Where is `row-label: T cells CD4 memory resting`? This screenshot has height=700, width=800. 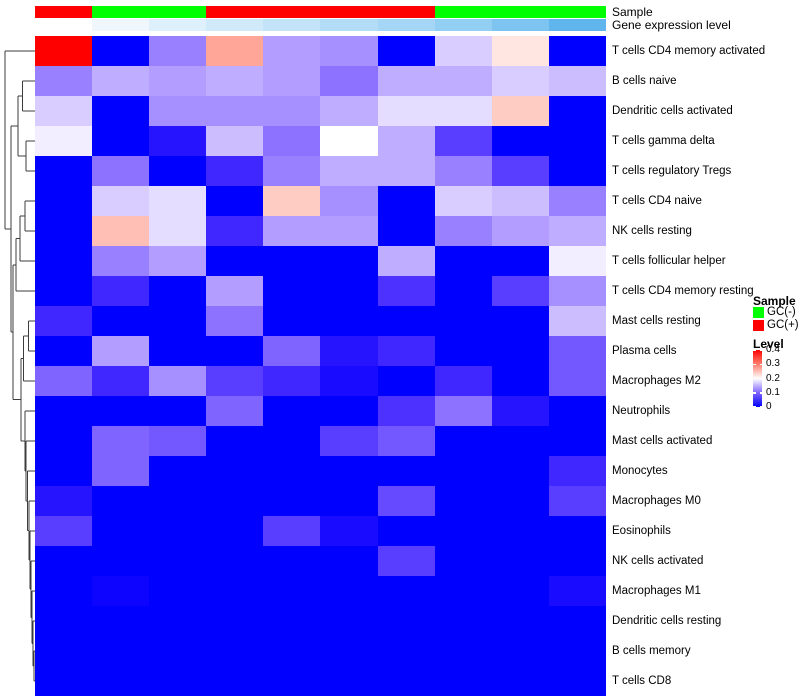 row-label: T cells CD4 memory resting is located at coordinates (683, 291).